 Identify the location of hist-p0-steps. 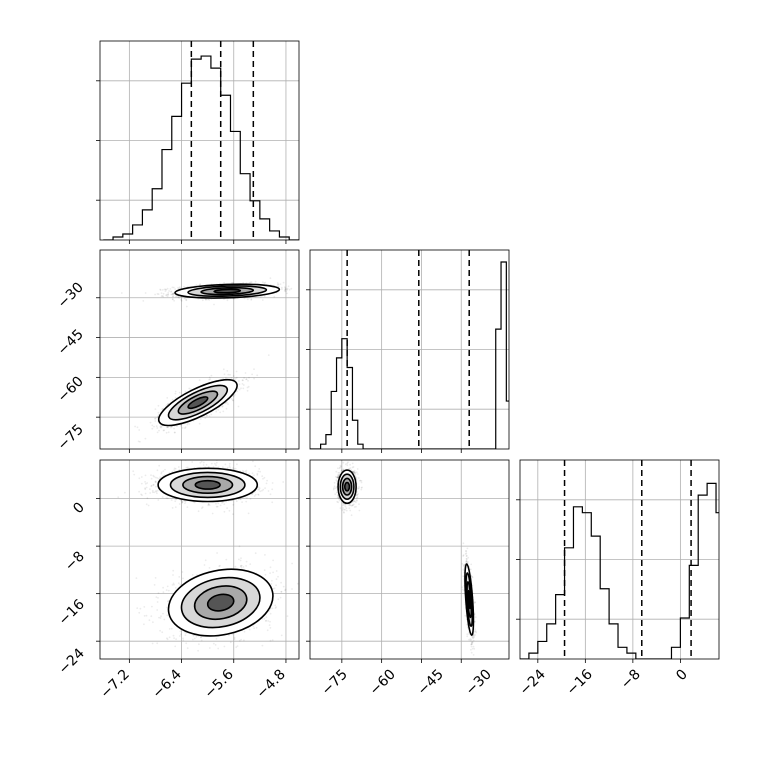
(201, 147).